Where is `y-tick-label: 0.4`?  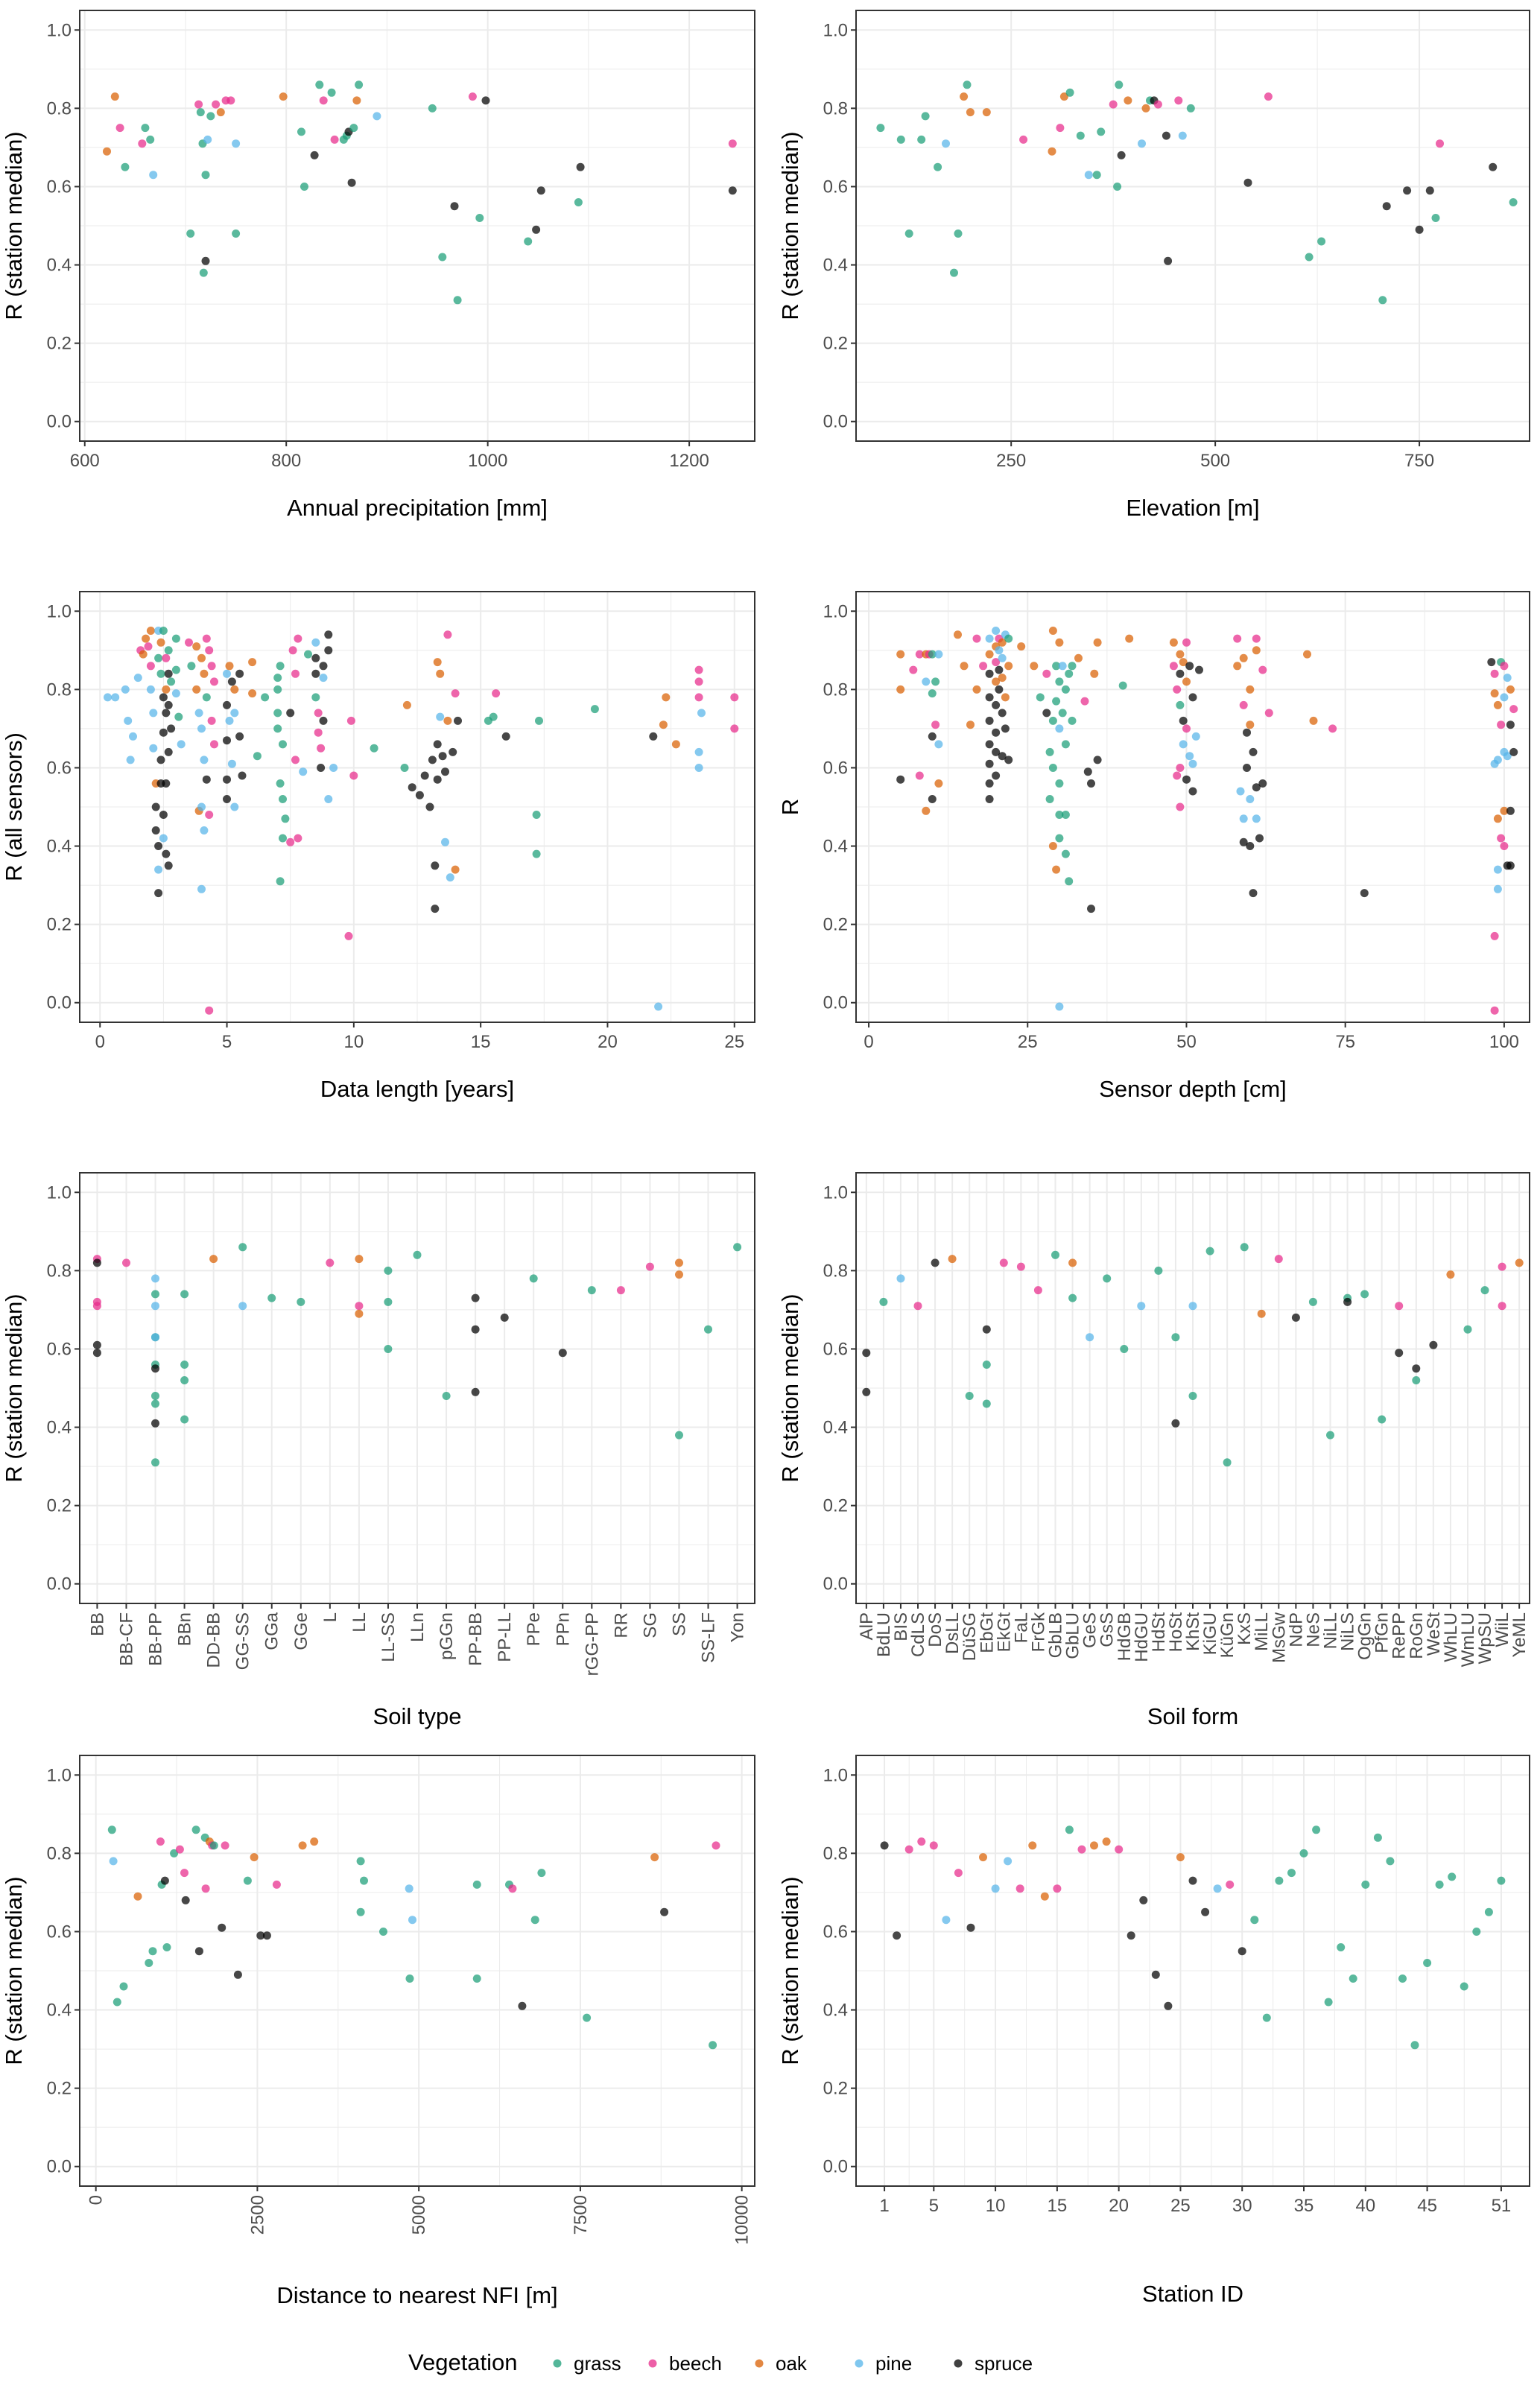
y-tick-label: 0.4 is located at coordinates (835, 847).